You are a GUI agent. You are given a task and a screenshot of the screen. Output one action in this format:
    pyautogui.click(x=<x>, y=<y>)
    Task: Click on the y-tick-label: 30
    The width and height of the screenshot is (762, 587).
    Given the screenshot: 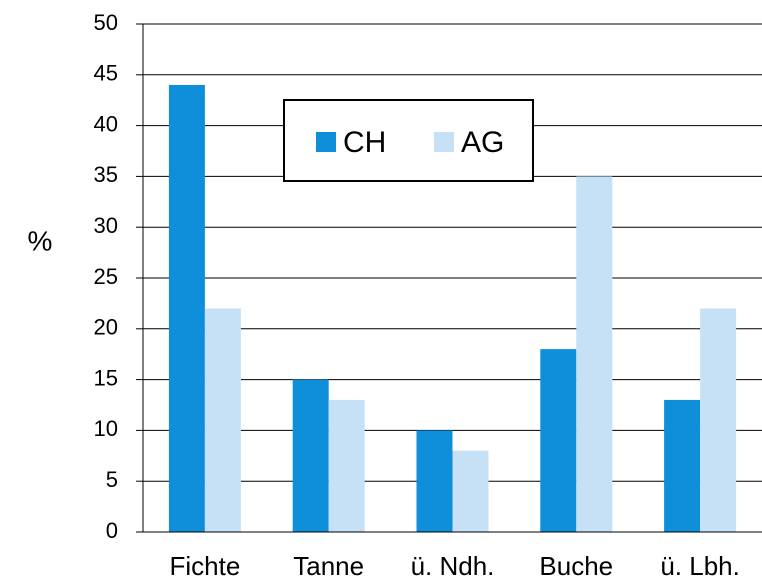 What is the action you would take?
    pyautogui.click(x=106, y=225)
    